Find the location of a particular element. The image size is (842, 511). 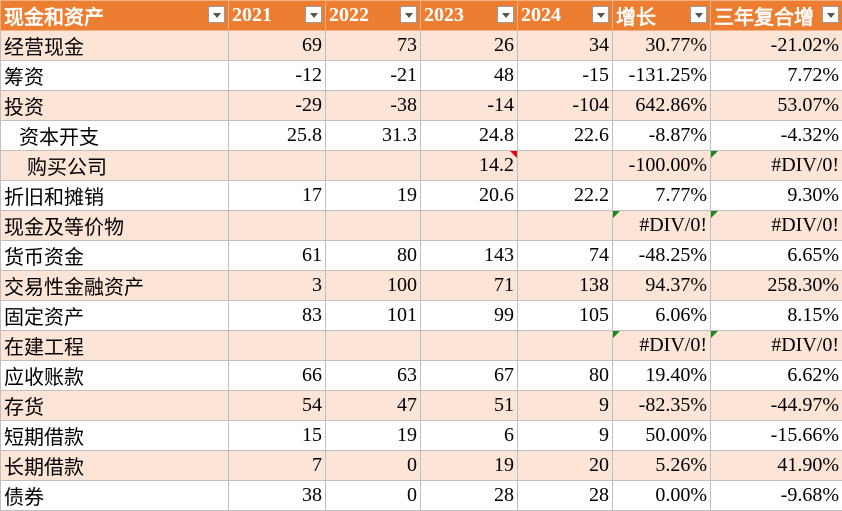

cell: 71 is located at coordinates (469, 286).